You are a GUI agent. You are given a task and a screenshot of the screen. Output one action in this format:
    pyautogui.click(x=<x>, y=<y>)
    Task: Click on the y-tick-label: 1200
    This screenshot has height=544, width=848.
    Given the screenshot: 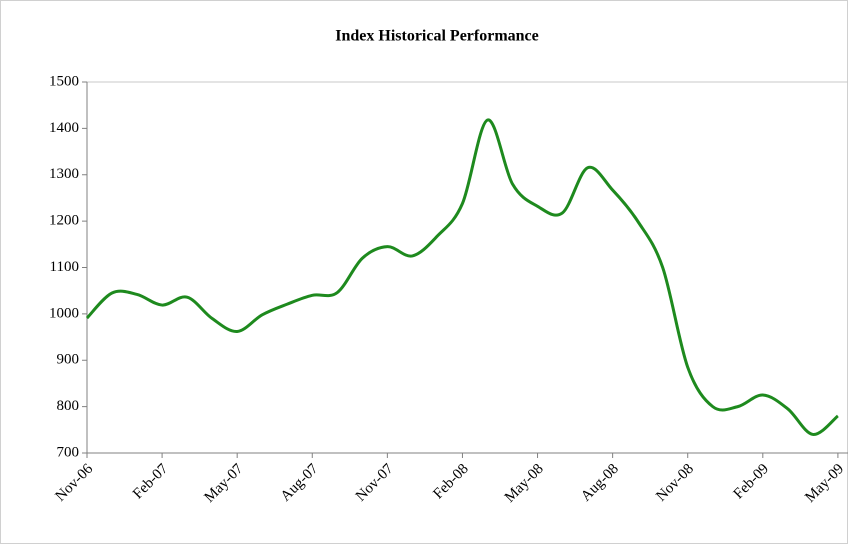 What is the action you would take?
    pyautogui.click(x=64, y=221)
    